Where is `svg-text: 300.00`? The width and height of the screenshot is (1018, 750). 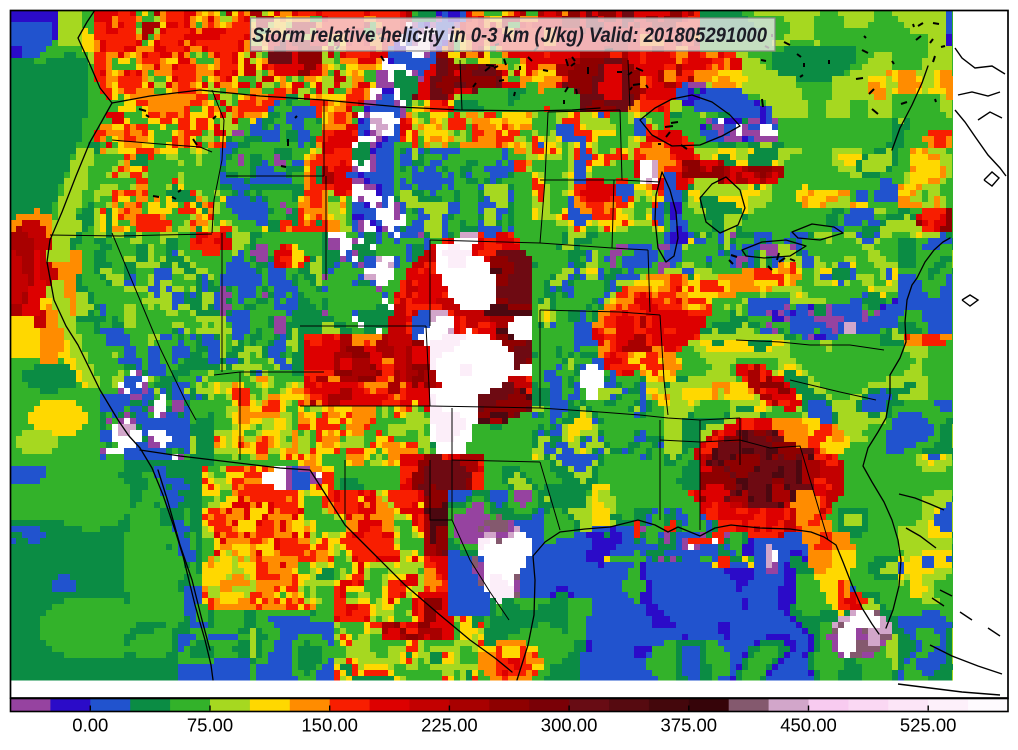
svg-text: 300.00 is located at coordinates (569, 725).